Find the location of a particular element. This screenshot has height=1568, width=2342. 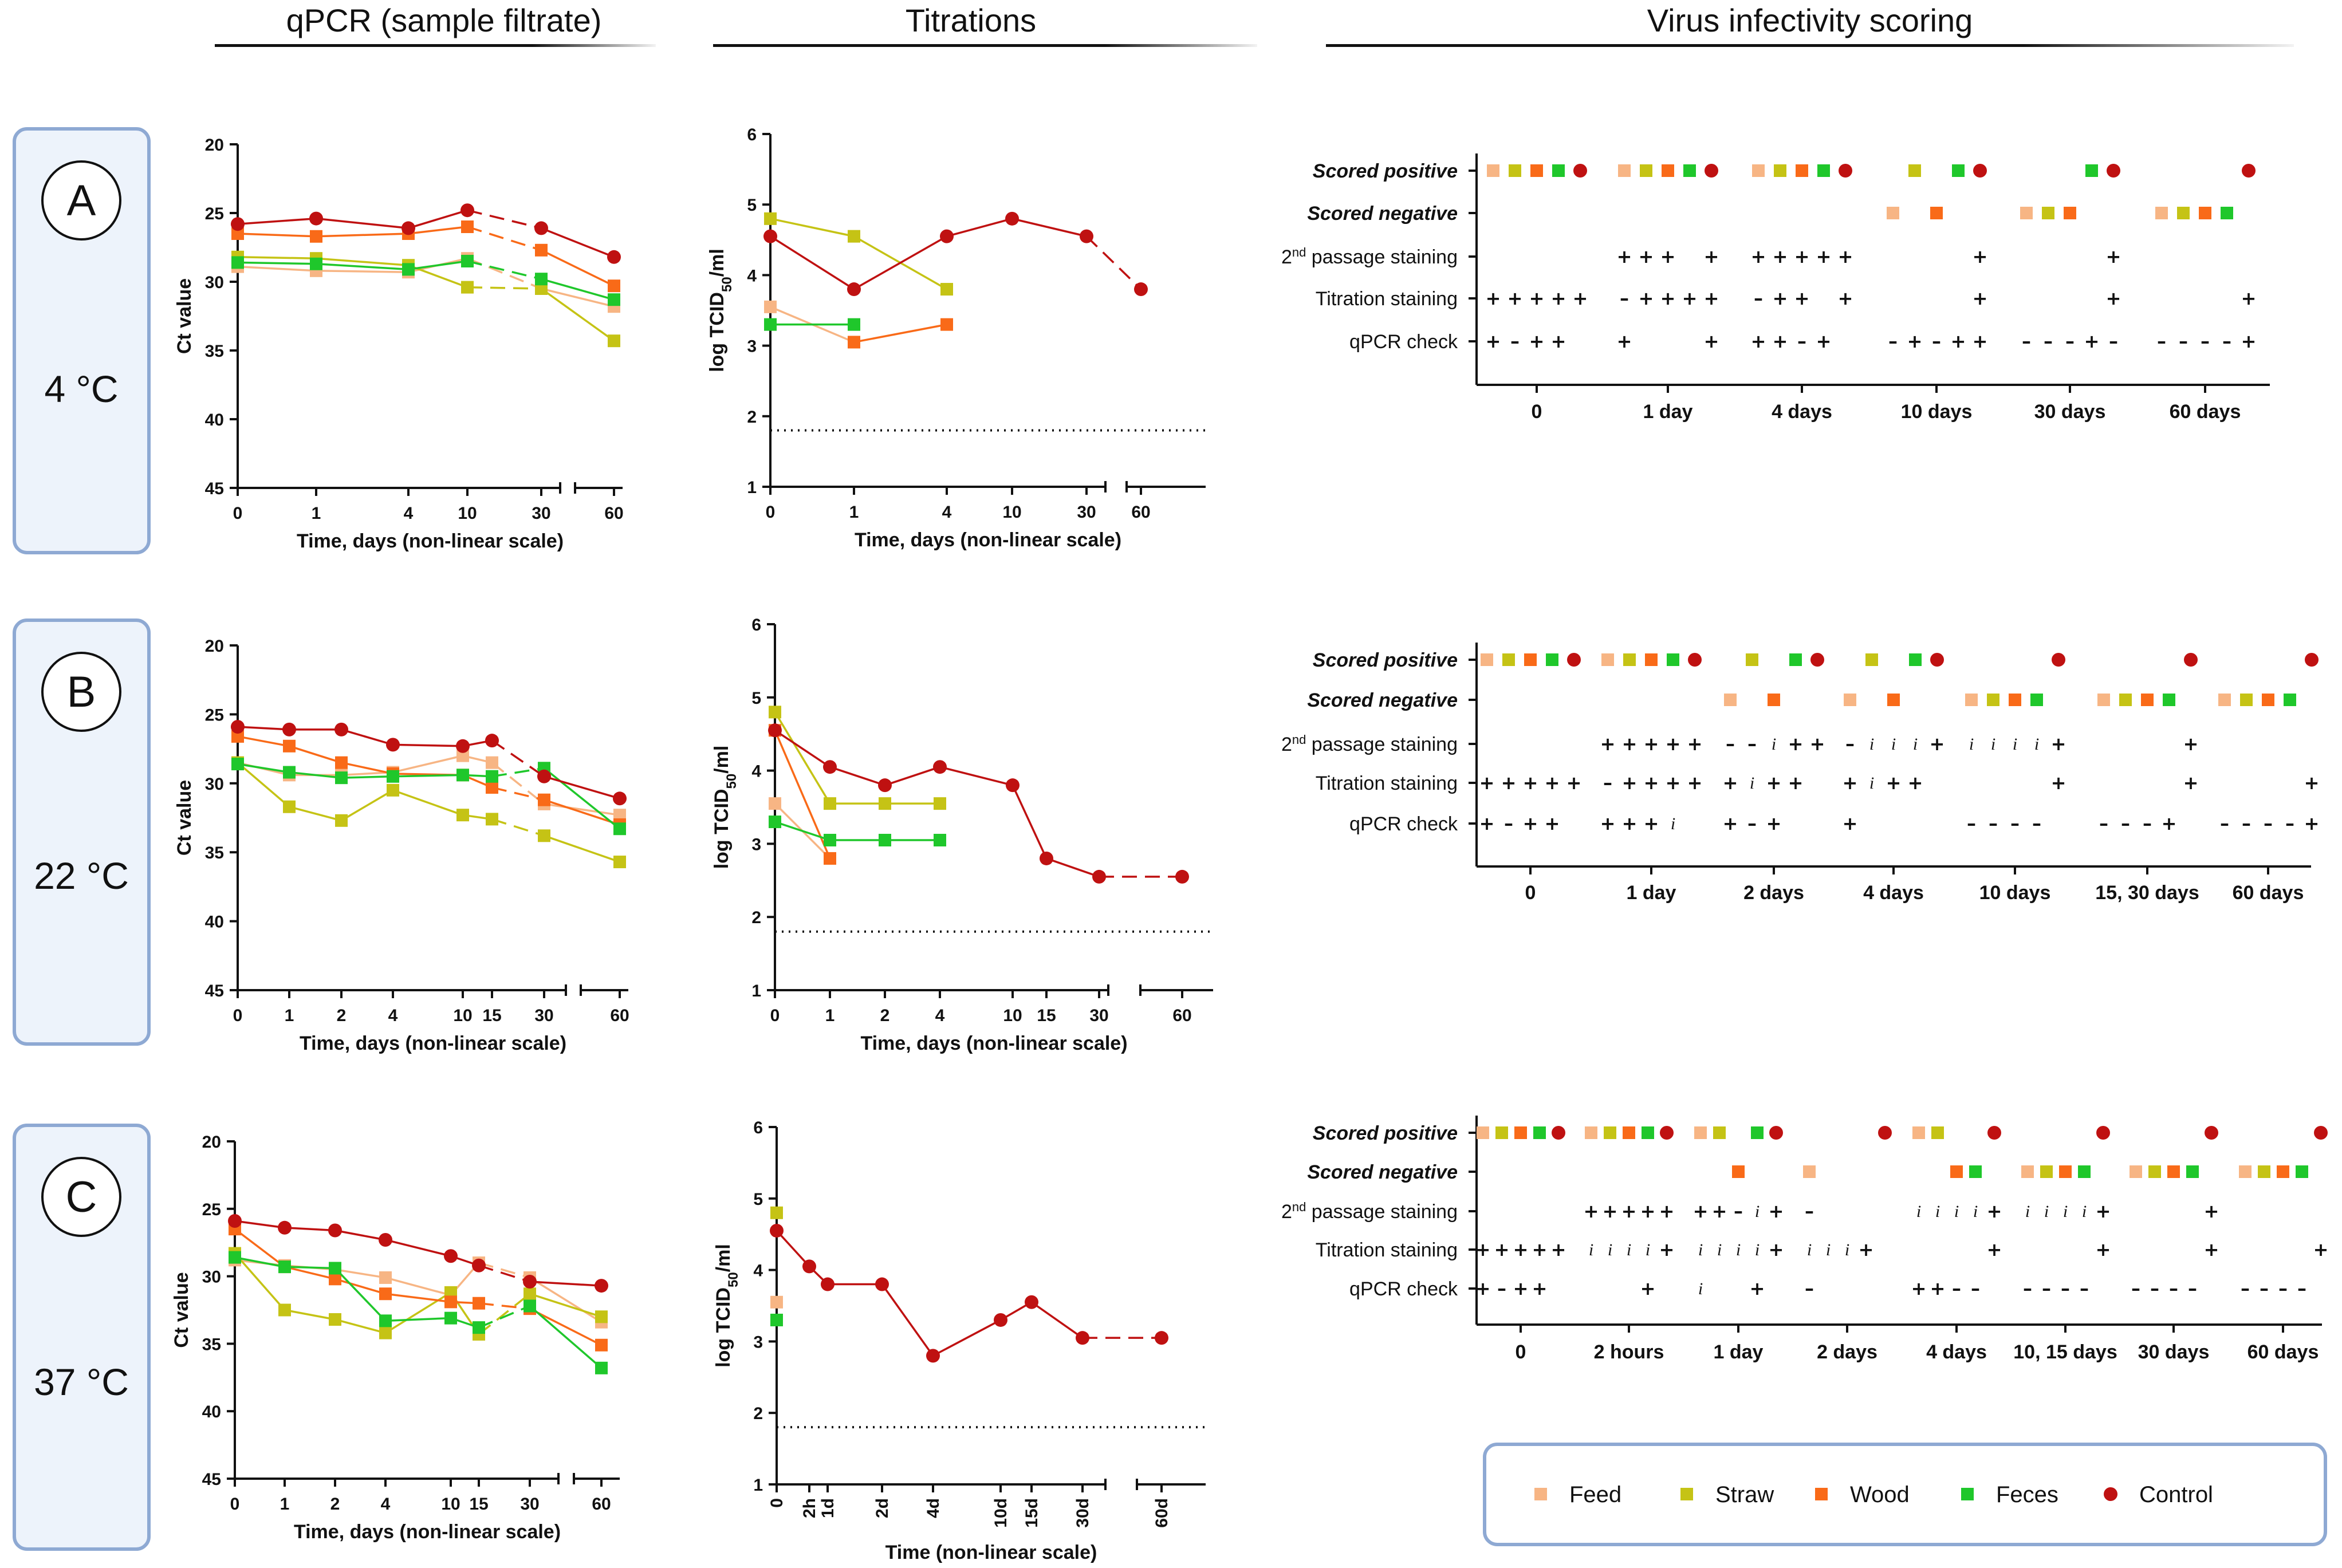

series-line-feed is located at coordinates (504, 1270).